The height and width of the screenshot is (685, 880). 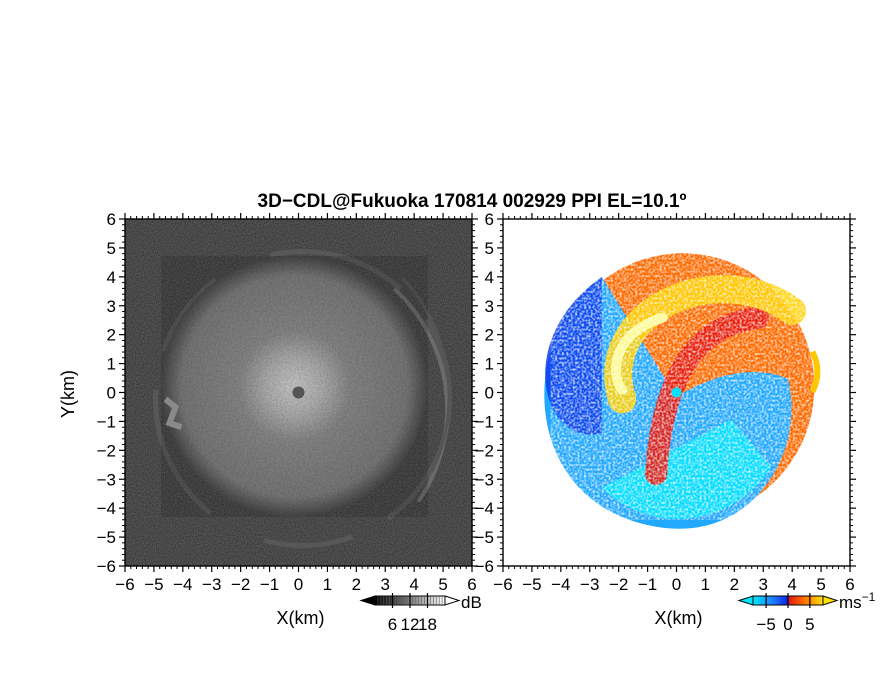 What do you see at coordinates (173, 413) in the screenshot?
I see `edge-protrusion` at bounding box center [173, 413].